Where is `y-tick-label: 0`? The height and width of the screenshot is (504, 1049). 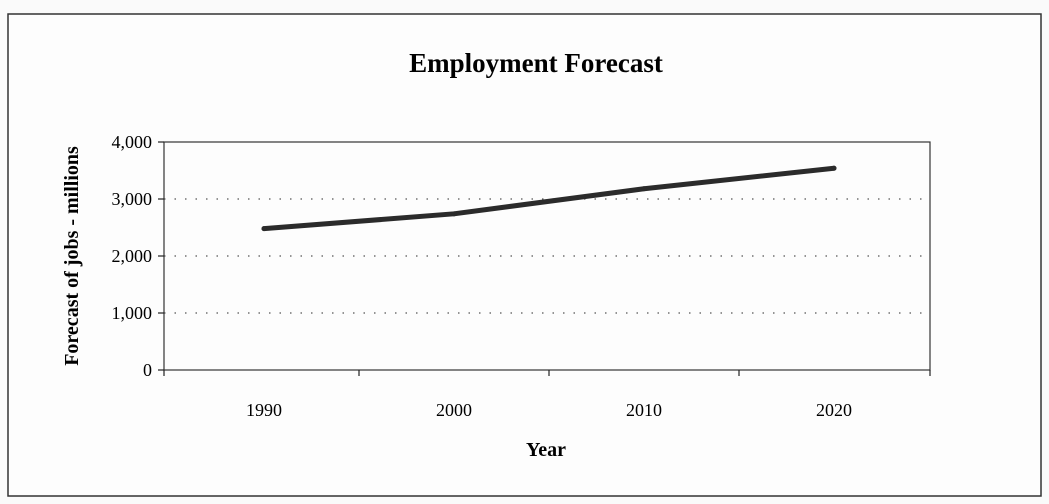
y-tick-label: 0 is located at coordinates (147, 370).